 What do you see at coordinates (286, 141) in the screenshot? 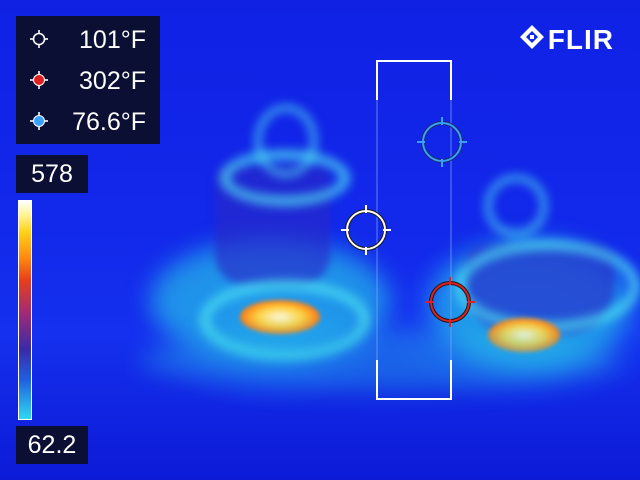
I see `kettle-handle-left` at bounding box center [286, 141].